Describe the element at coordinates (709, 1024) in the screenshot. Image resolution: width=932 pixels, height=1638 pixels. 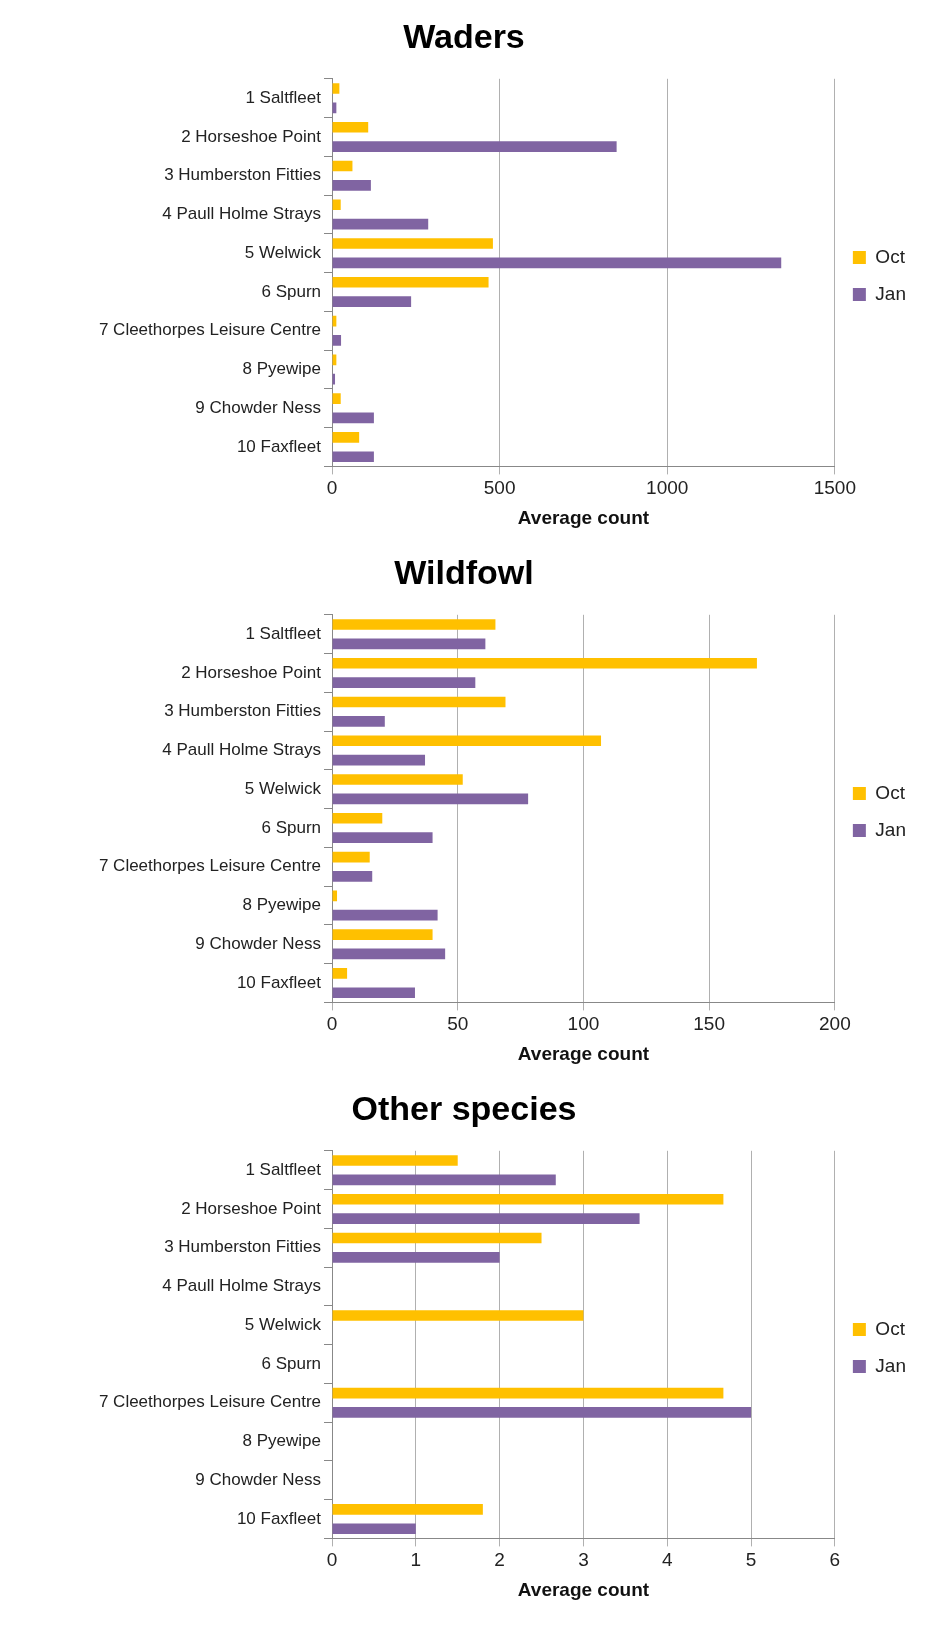
I see `x-tick-label: 150` at that location.